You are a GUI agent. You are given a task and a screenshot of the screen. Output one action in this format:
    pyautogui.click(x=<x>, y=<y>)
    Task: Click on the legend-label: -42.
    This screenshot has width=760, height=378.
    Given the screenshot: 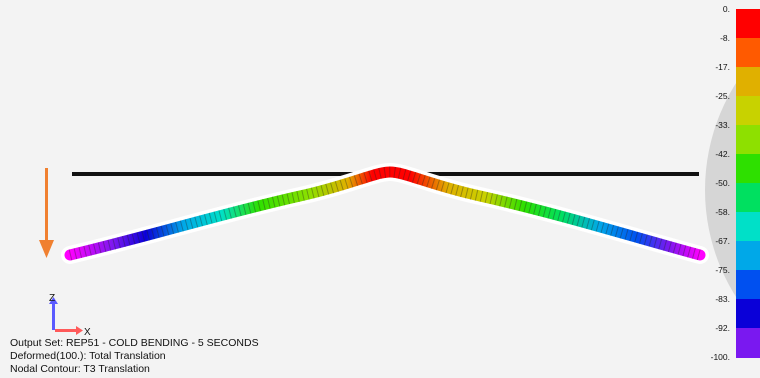 What is the action you would take?
    pyautogui.click(x=722, y=154)
    